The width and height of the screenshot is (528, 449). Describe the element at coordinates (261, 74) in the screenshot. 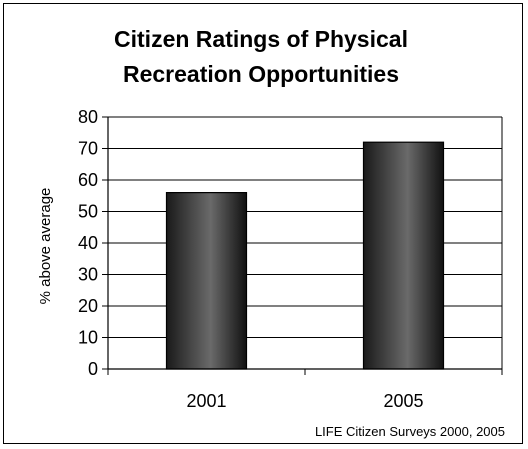

I see `chart-title-line-2: Recreation Opportunities` at that location.